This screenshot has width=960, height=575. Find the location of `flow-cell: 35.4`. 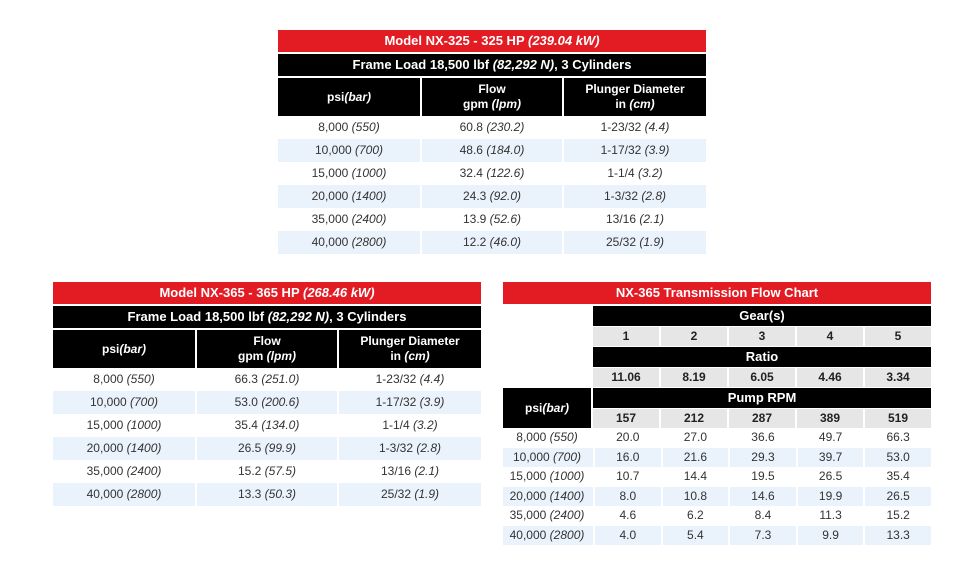

flow-cell: 35.4 is located at coordinates (897, 477).